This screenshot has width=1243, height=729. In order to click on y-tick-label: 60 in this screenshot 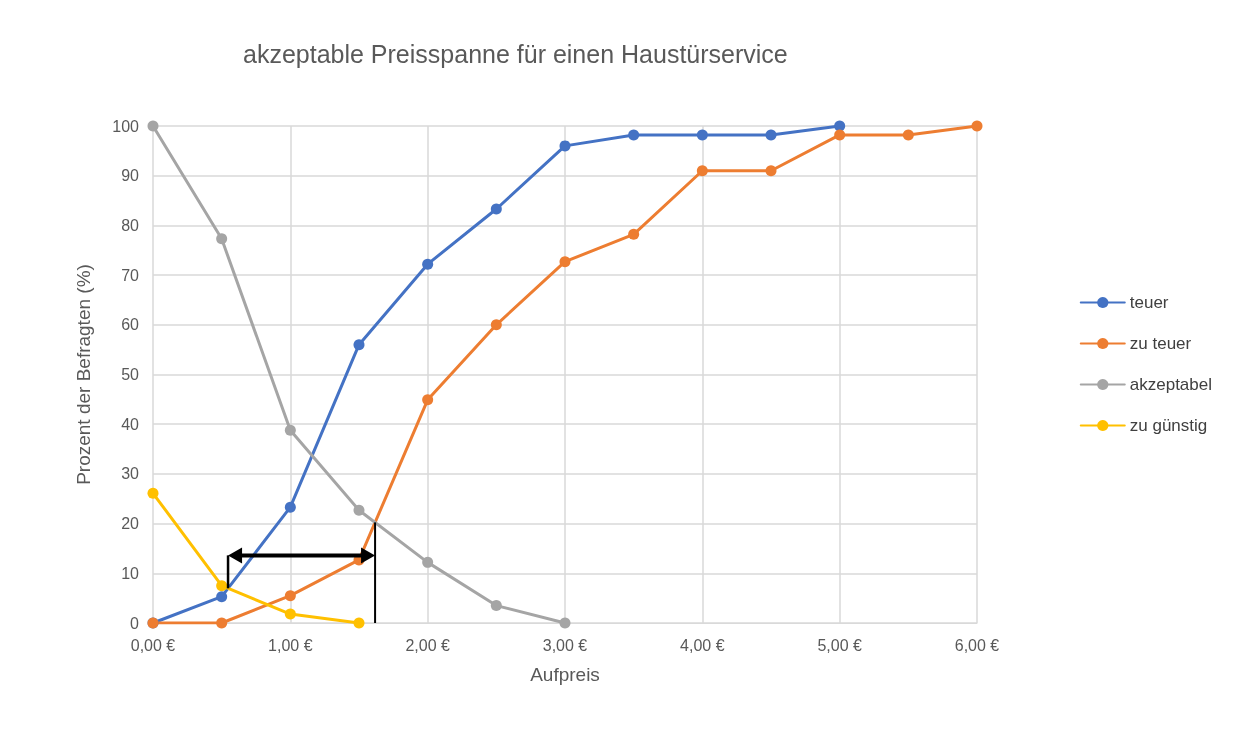, I will do `click(130, 325)`.